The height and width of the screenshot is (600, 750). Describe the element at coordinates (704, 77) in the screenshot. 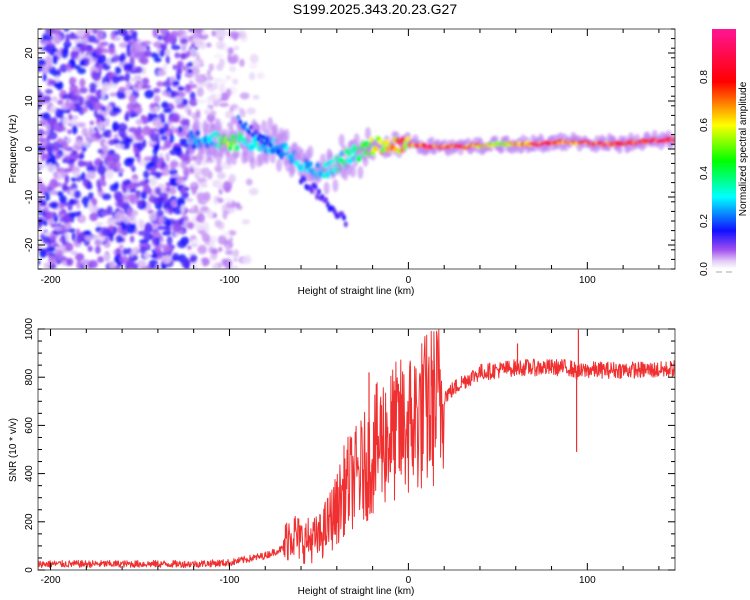

I see `colorbar-tick-label: 0.8` at that location.